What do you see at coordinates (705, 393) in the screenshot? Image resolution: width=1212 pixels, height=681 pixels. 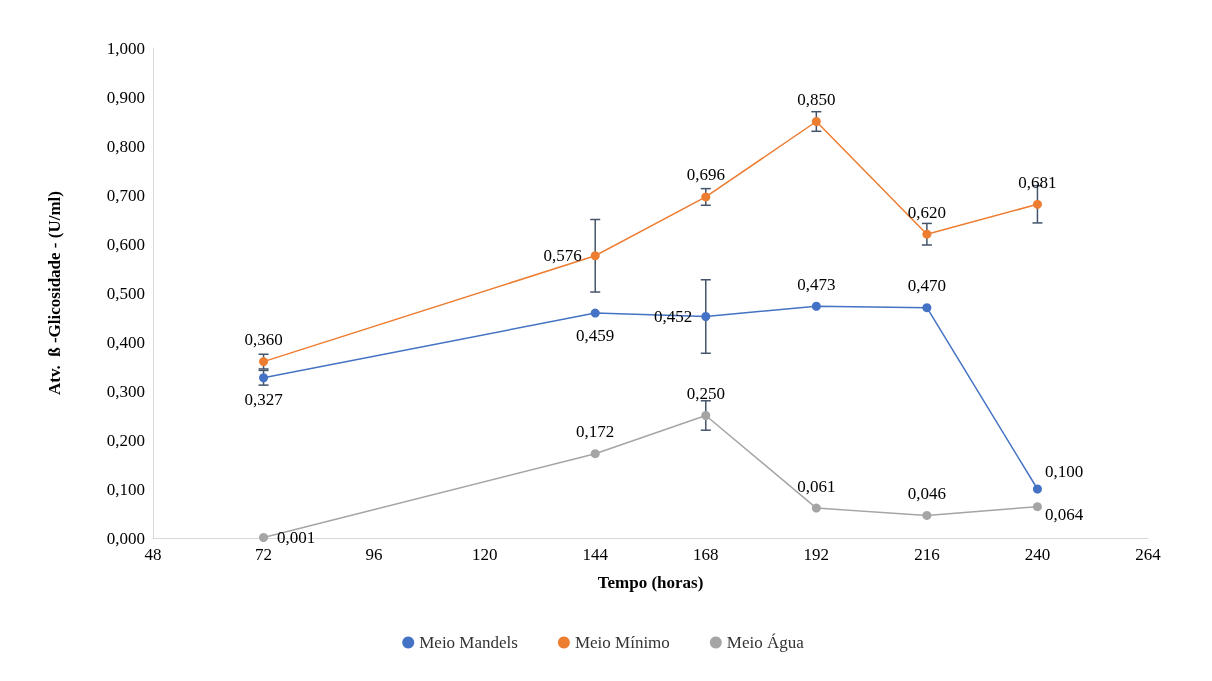 I see `data-label: 0,250` at bounding box center [705, 393].